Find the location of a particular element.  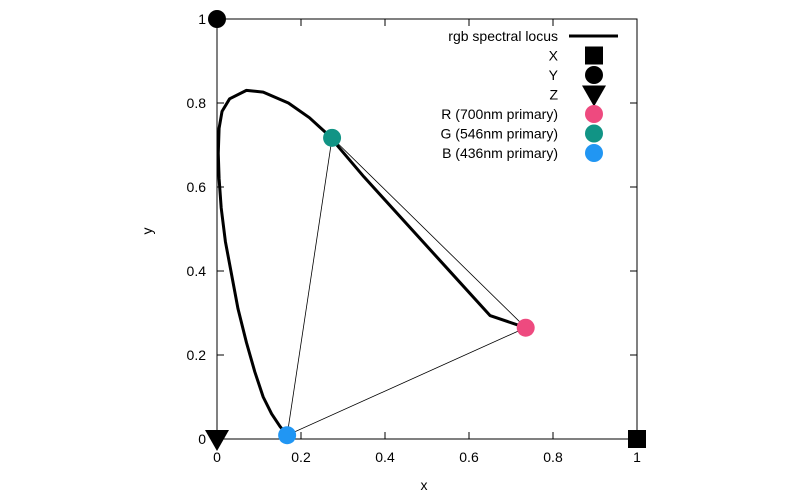

x-axis-label: x is located at coordinates (424, 485).